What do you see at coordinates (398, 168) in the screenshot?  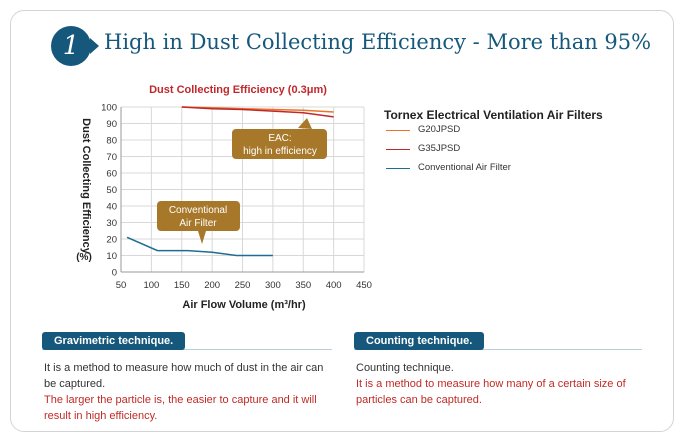 I see `legend-swatch-conventional` at bounding box center [398, 168].